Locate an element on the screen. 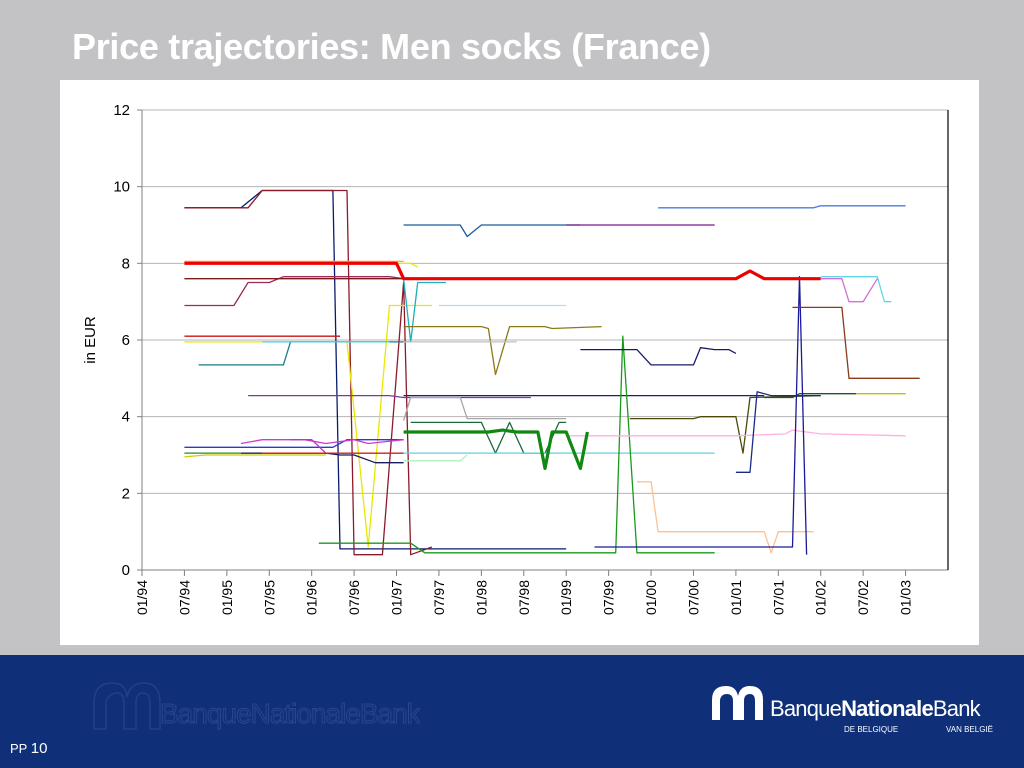 The height and width of the screenshot is (768, 1024). x-tick-label: 07/01 is located at coordinates (778, 597).